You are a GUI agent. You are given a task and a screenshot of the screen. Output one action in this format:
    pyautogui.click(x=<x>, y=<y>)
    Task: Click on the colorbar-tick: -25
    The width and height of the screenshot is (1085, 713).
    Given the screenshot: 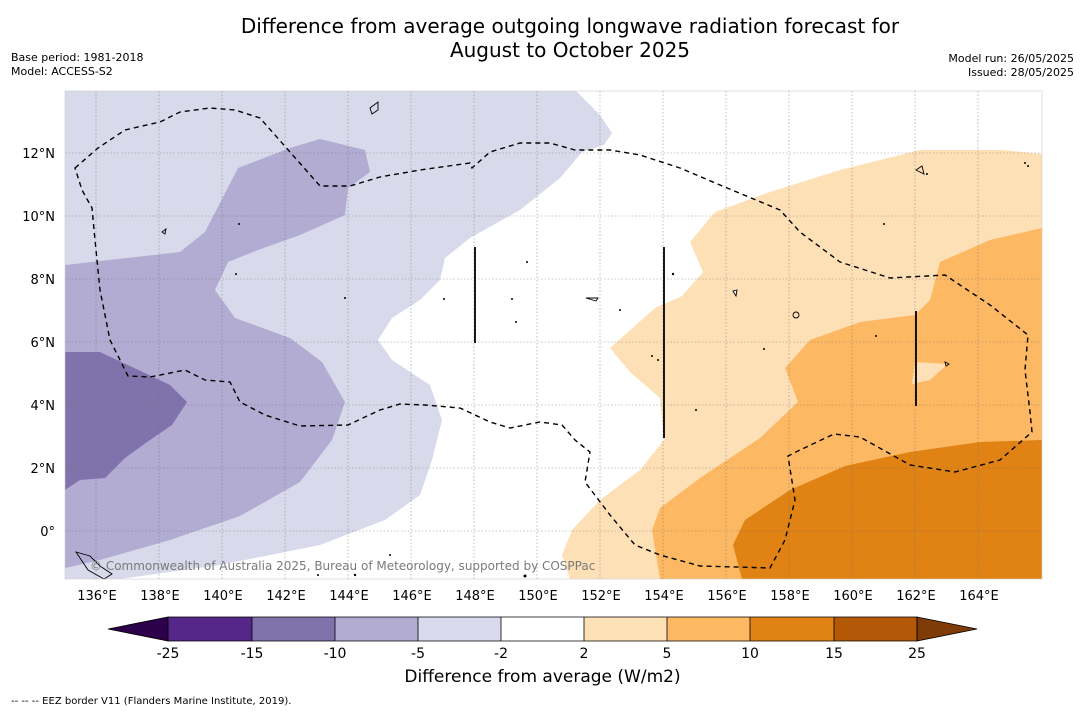 What is the action you would take?
    pyautogui.click(x=168, y=654)
    